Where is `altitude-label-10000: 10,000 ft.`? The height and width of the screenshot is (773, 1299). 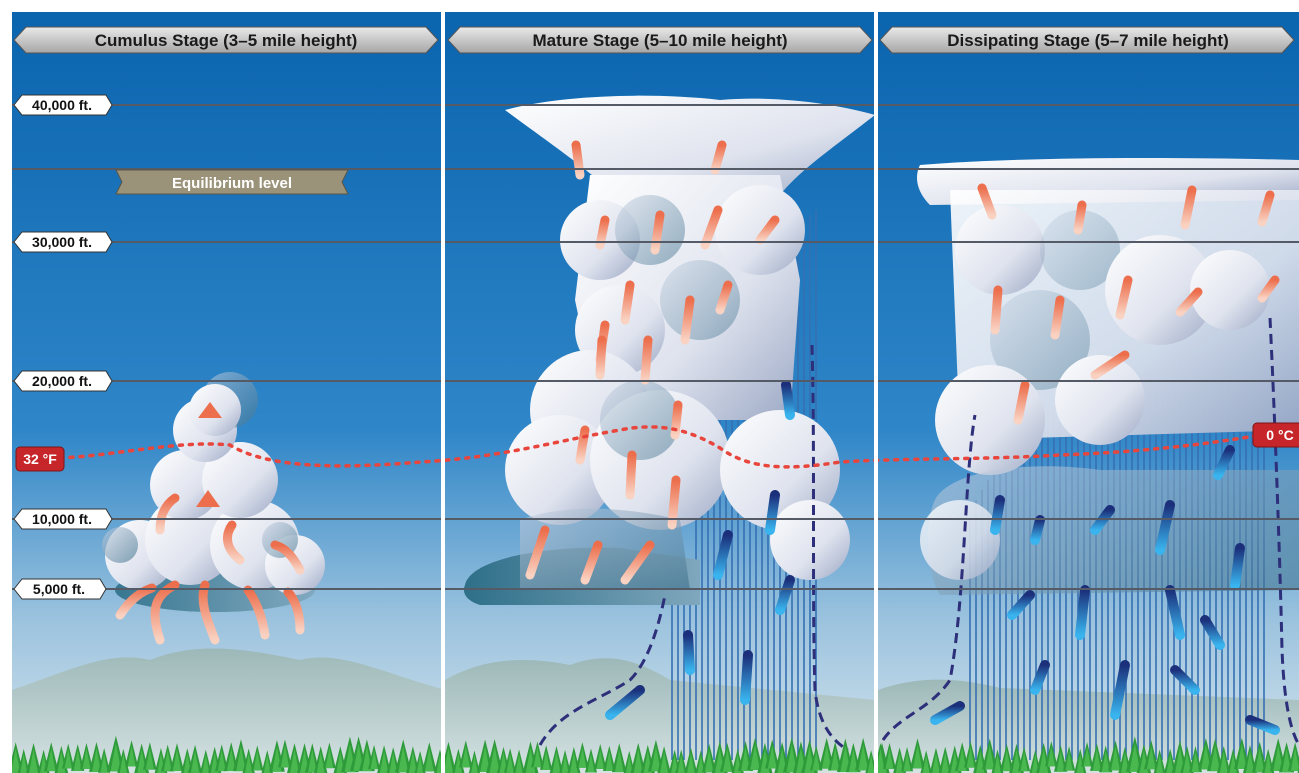 altitude-label-10000: 10,000 ft. is located at coordinates (63, 519).